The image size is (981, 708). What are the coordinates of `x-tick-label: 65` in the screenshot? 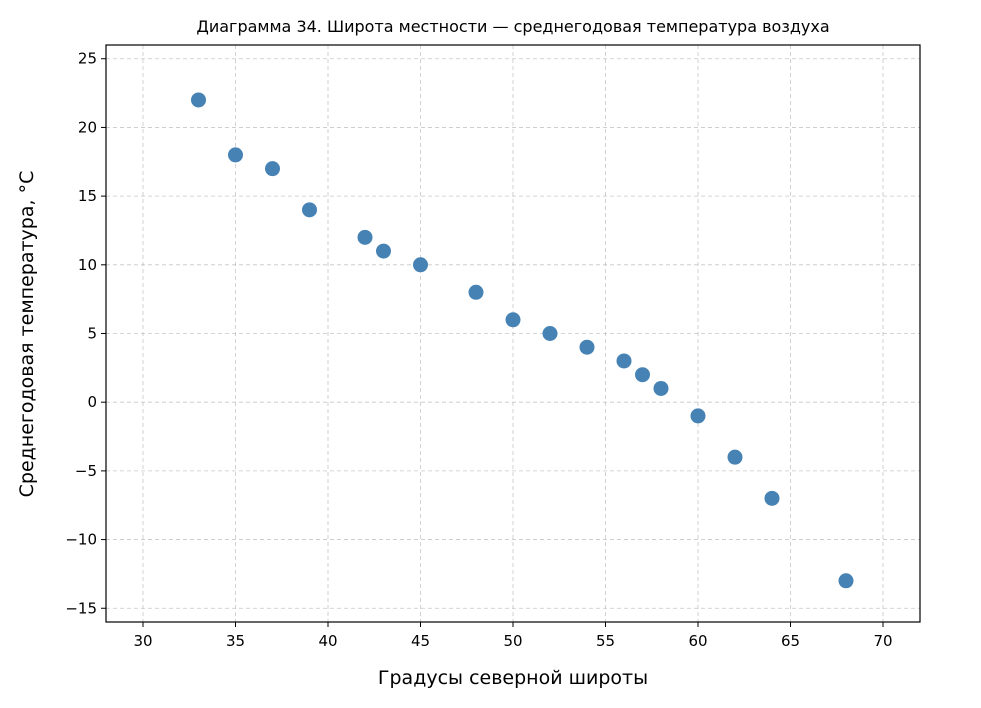 It's located at (790, 641).